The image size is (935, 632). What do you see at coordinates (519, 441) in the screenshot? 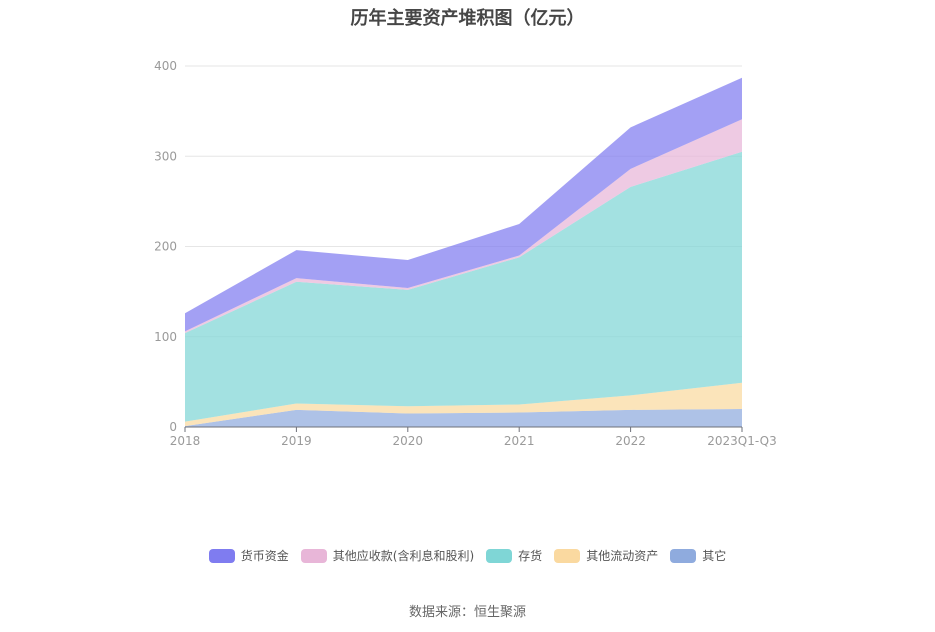
I see `x-tick-label: 2021` at bounding box center [519, 441].